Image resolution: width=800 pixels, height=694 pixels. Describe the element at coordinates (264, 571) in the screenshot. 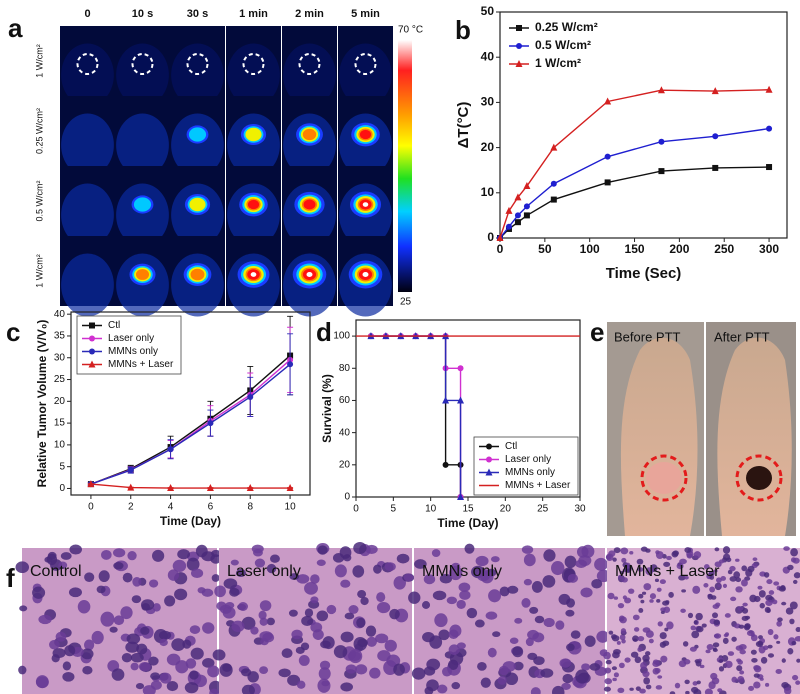

I see `histology-label: Laser only` at that location.